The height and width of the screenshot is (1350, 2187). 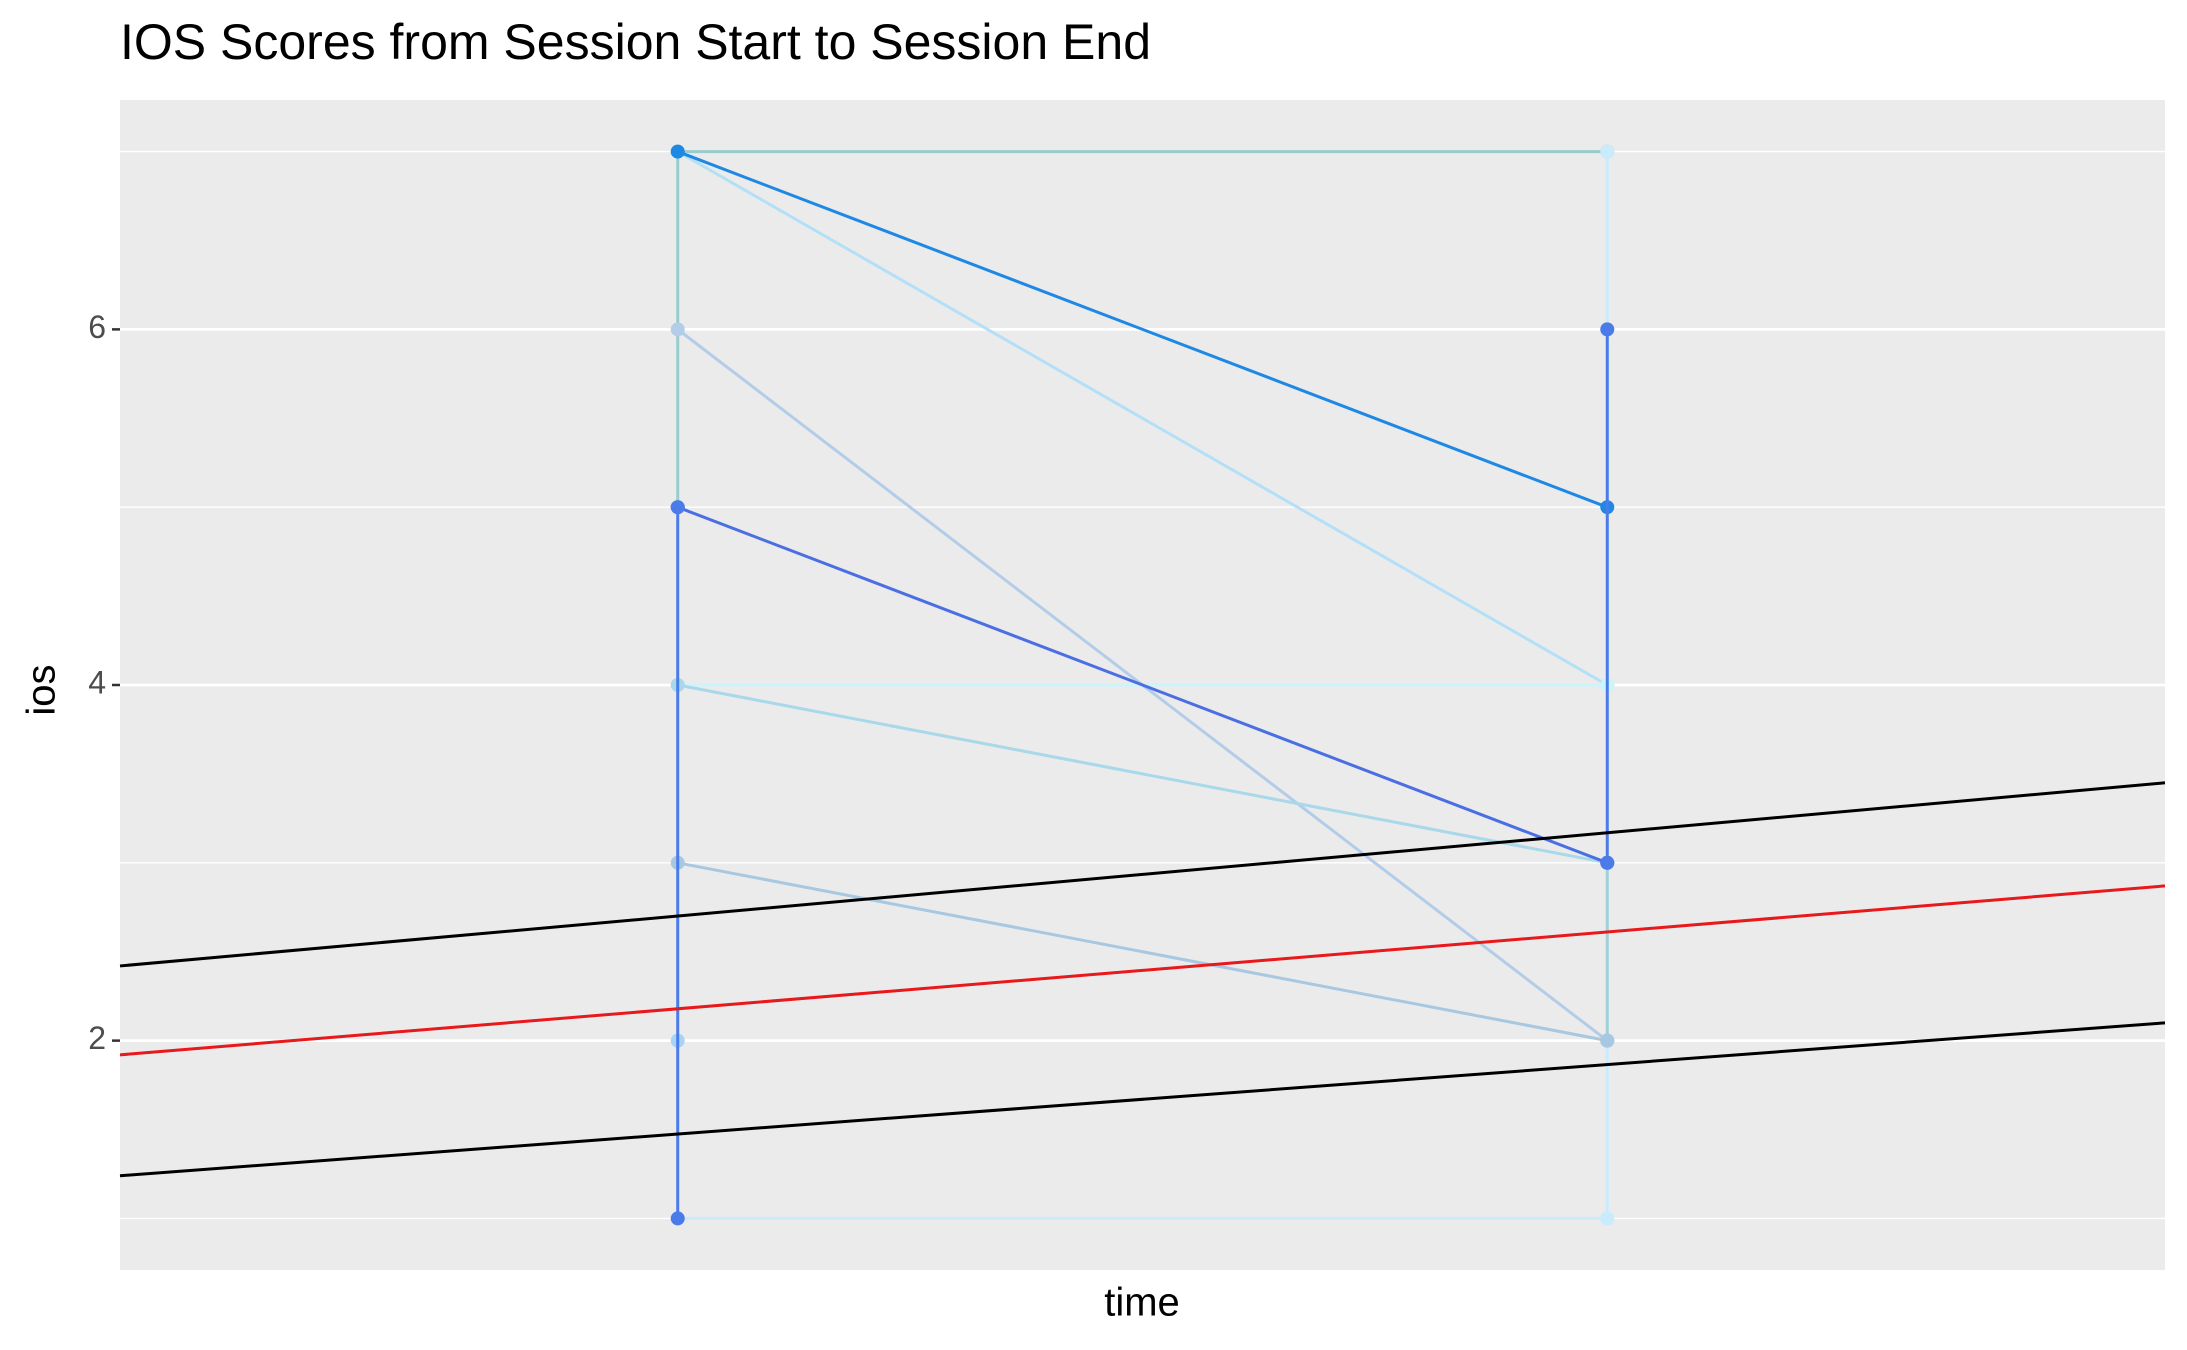 I want to click on y-tick-label: 4, so click(x=97, y=682).